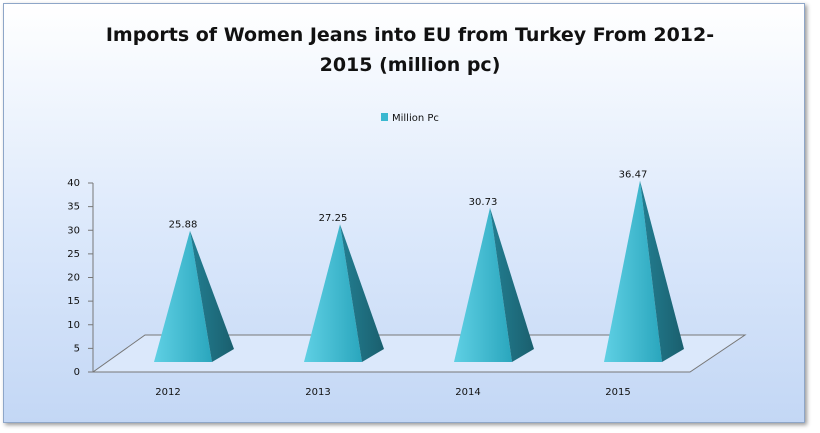 The image size is (820, 433). What do you see at coordinates (73, 325) in the screenshot?
I see `y-tick-label: 10` at bounding box center [73, 325].